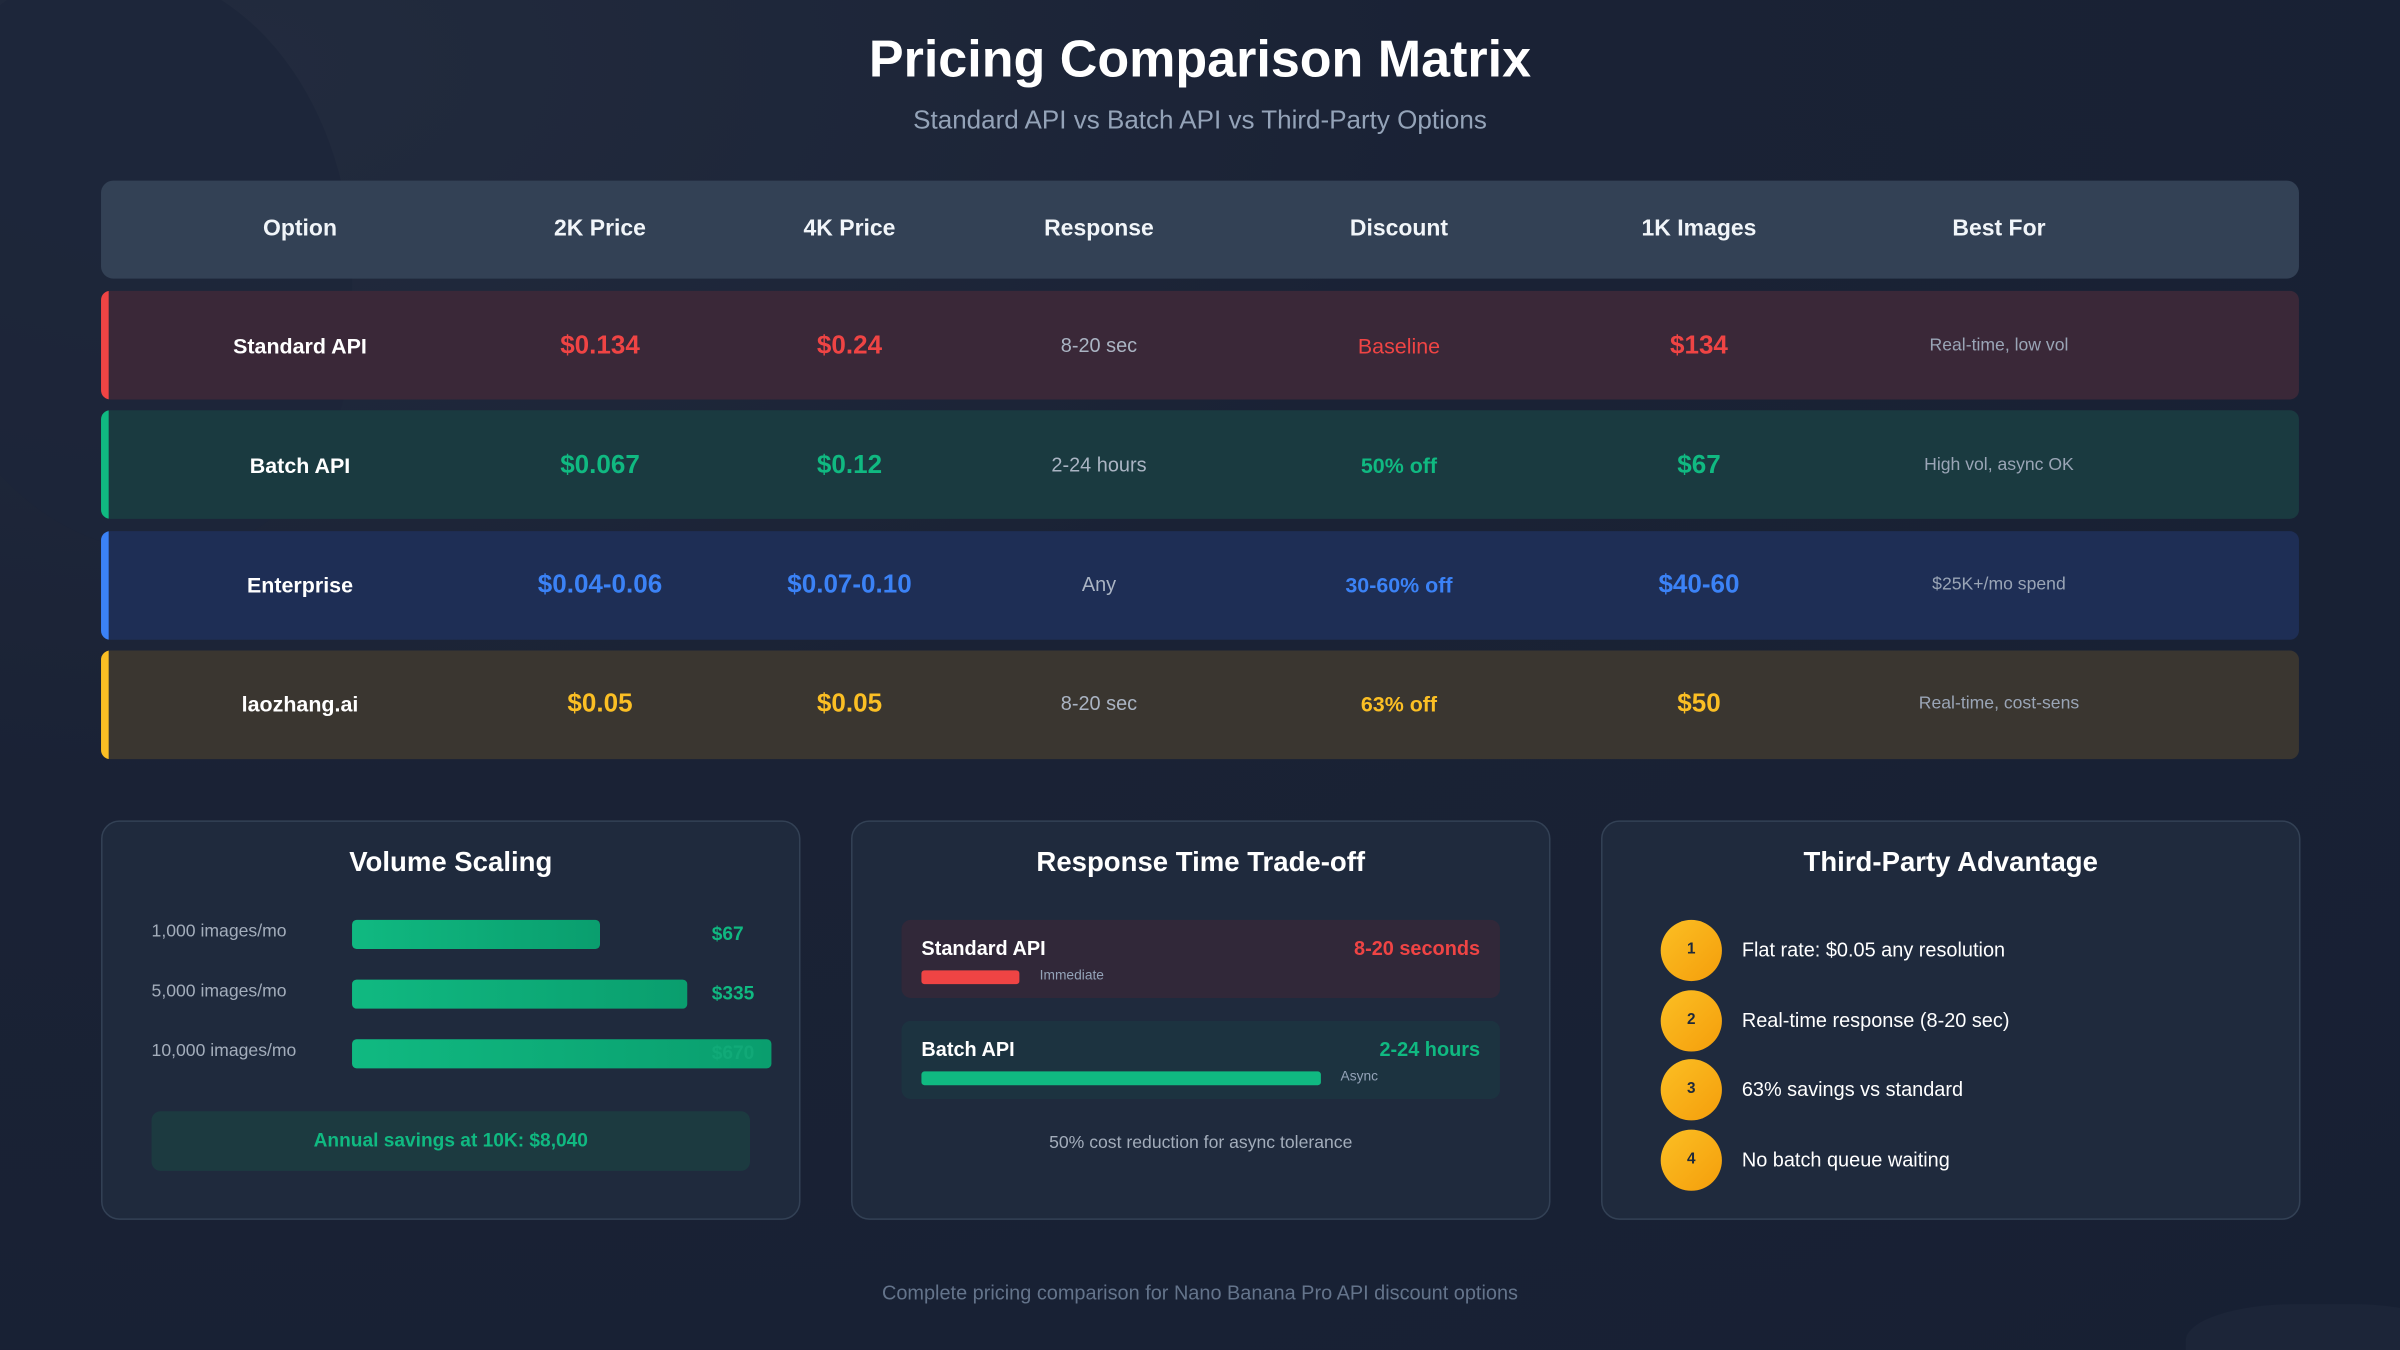 The height and width of the screenshot is (1350, 2400). Describe the element at coordinates (1200, 1059) in the screenshot. I see `response-item: Batch API 2-24 hours Async` at that location.